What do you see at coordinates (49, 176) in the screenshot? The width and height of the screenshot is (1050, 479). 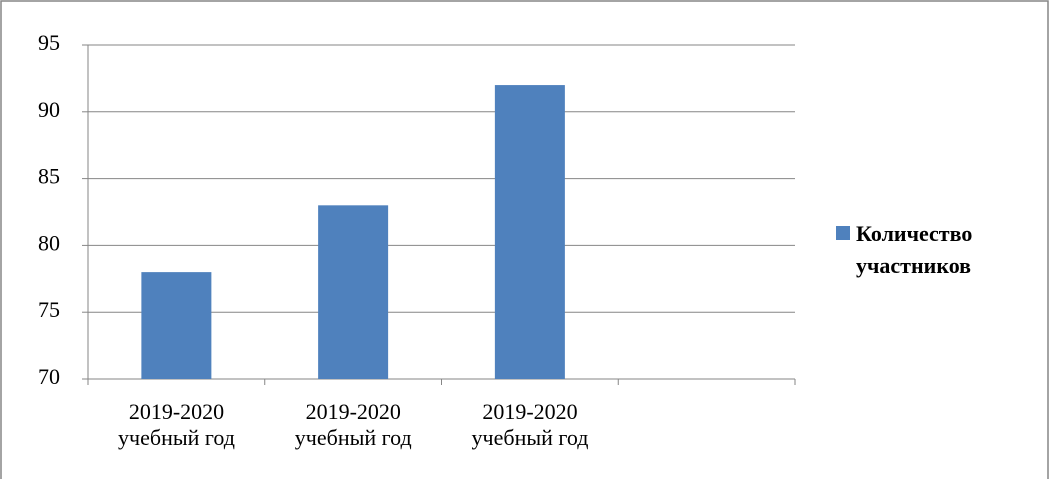 I see `y-tick-label: 85` at bounding box center [49, 176].